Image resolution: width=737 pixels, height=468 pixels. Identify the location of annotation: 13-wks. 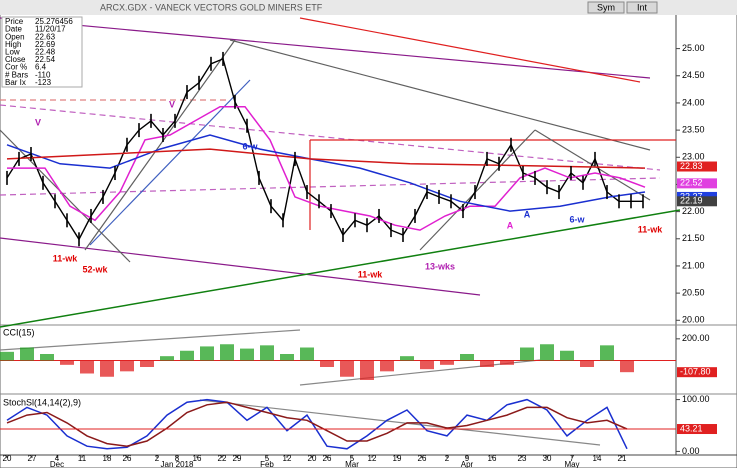
(440, 266).